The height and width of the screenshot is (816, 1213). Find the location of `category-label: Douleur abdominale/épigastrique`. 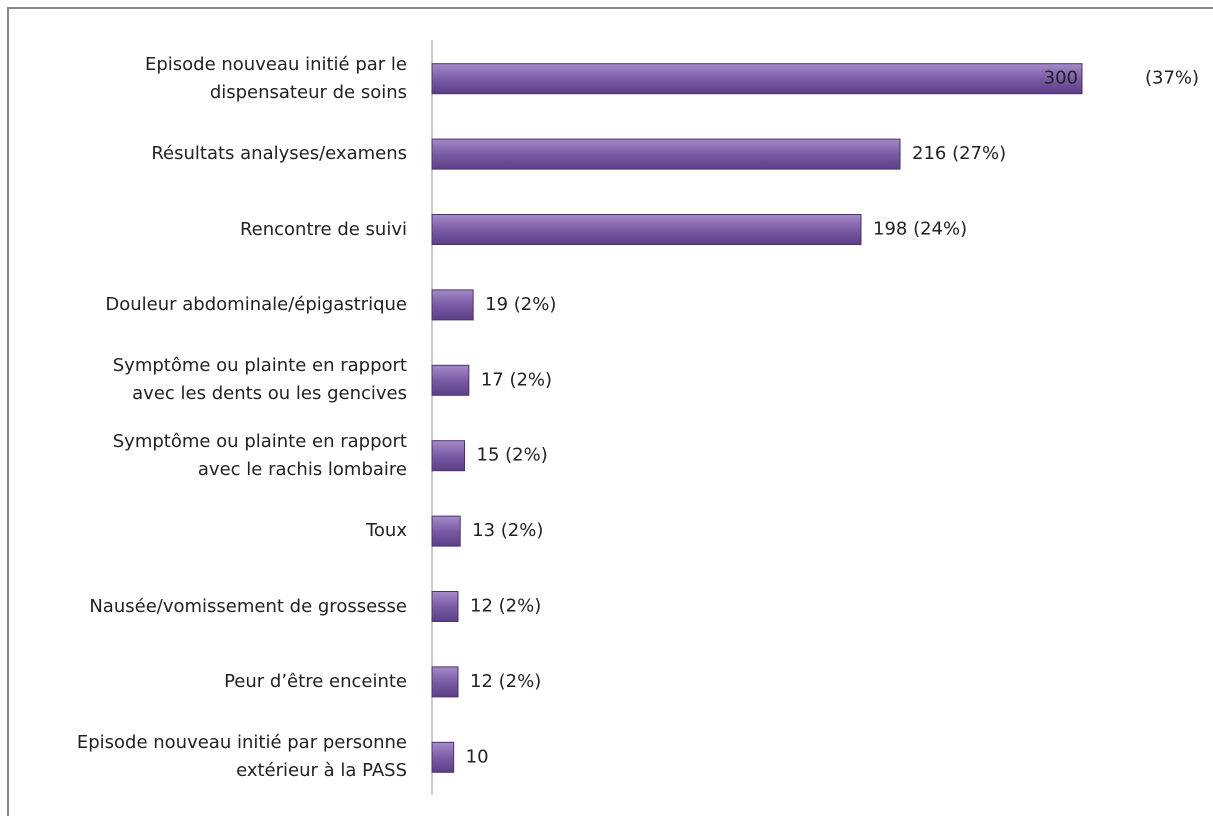

category-label: Douleur abdominale/épigastrique is located at coordinates (256, 304).